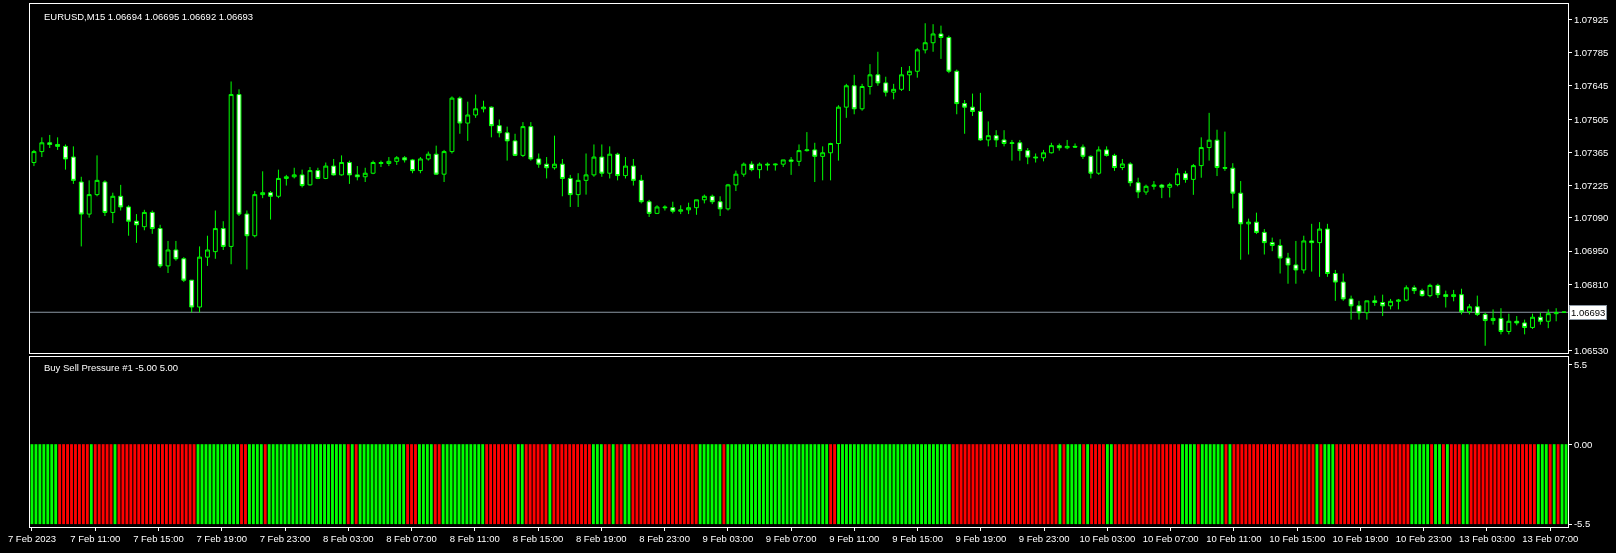  Describe the element at coordinates (664, 539) in the screenshot. I see `x-tick-label: 8 Feb 23:00` at that location.